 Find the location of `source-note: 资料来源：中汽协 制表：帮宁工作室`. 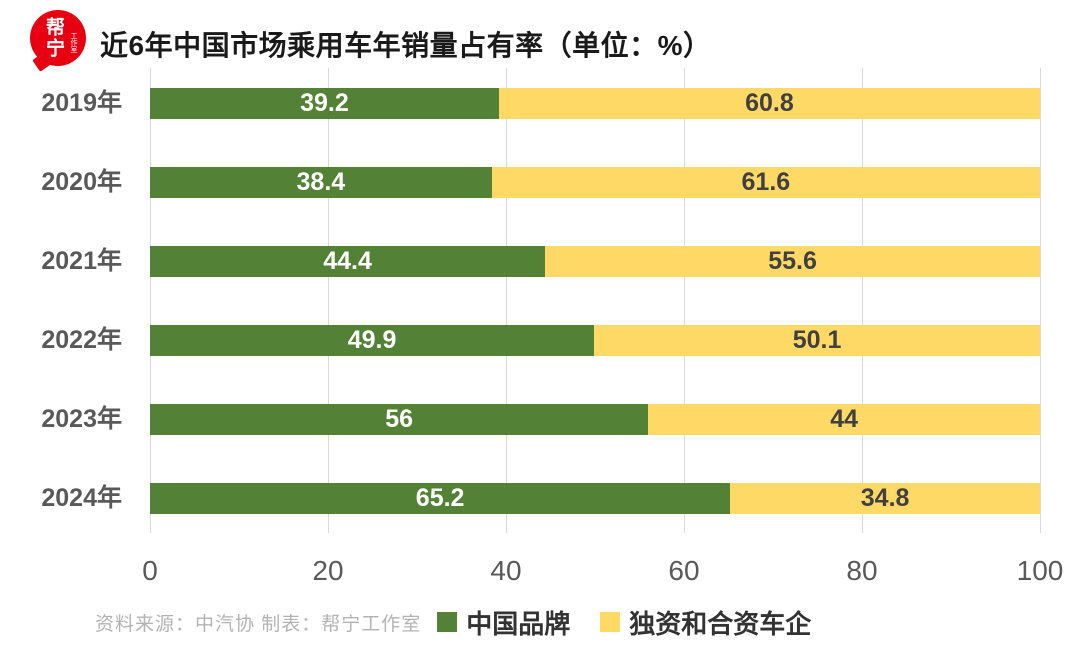

source-note: 资料来源：中汽协 制表：帮宁工作室 is located at coordinates (258, 624).